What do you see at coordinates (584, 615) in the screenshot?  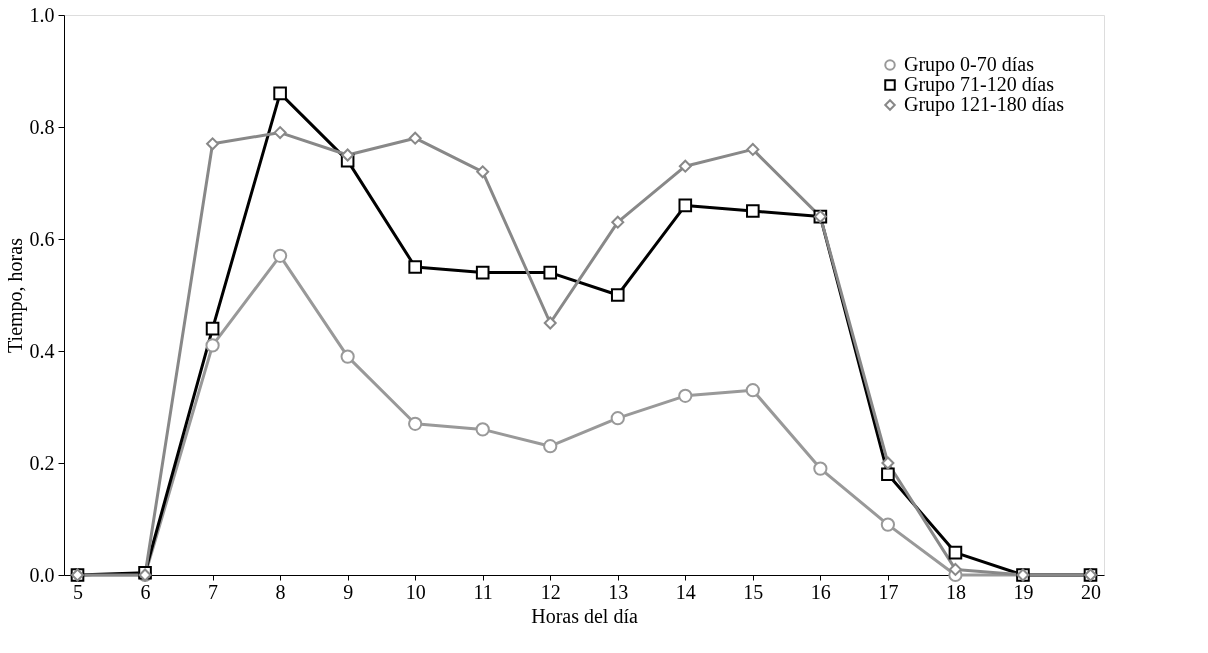 I see `x-axis-title: Horas del día` at bounding box center [584, 615].